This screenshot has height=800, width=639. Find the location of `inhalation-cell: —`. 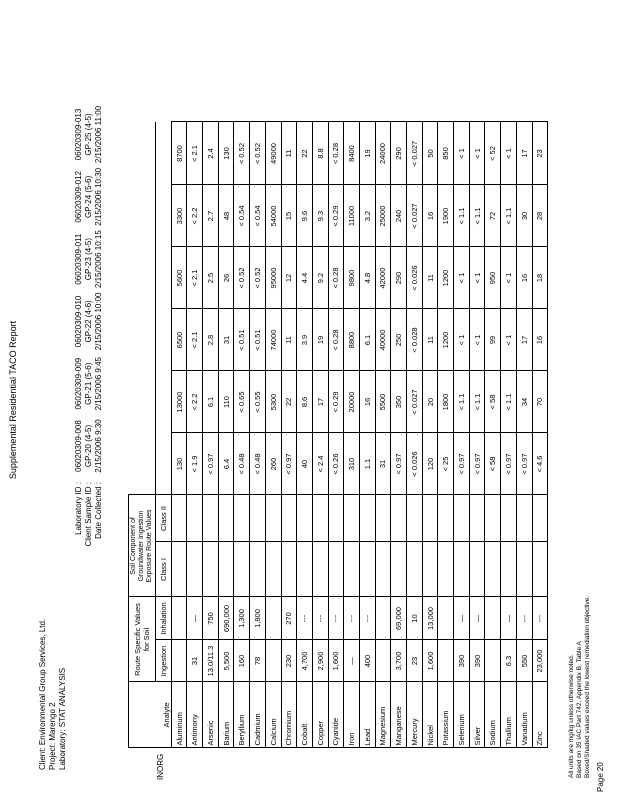

inhalation-cell: — is located at coordinates (194, 618).